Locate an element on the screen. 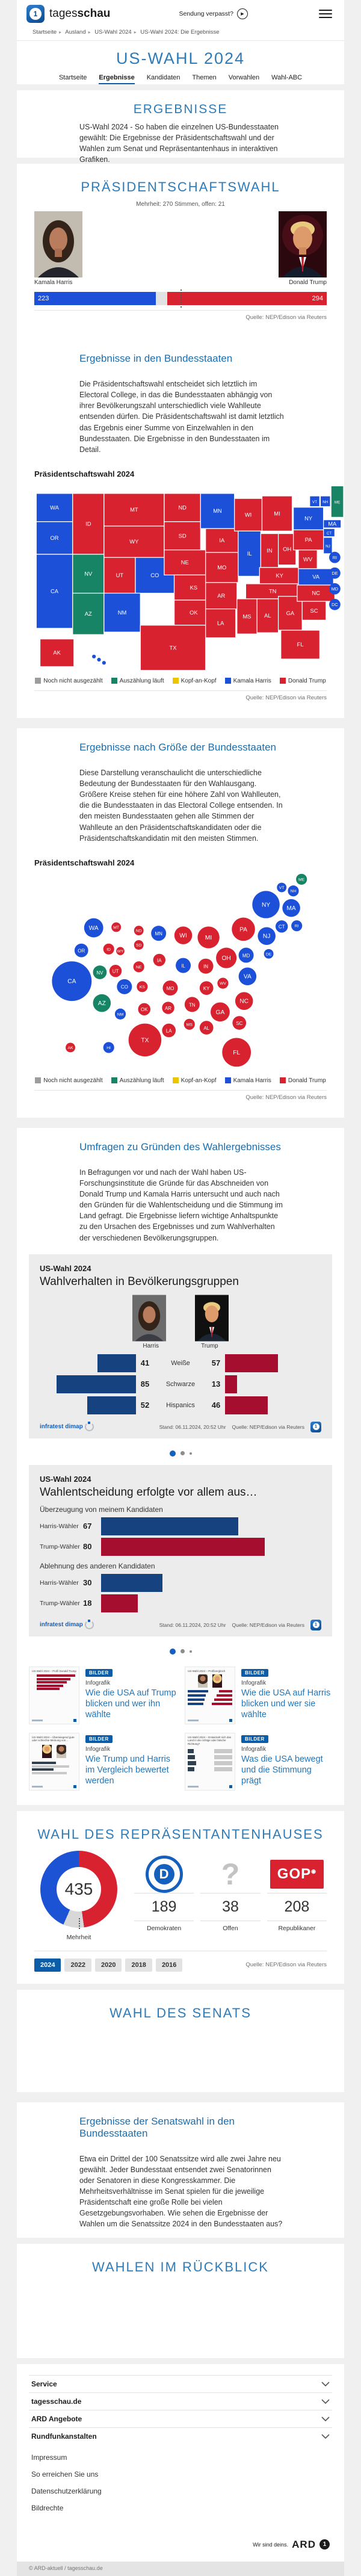  footer-link-bildrechte: Bildrechte is located at coordinates (47, 2507).